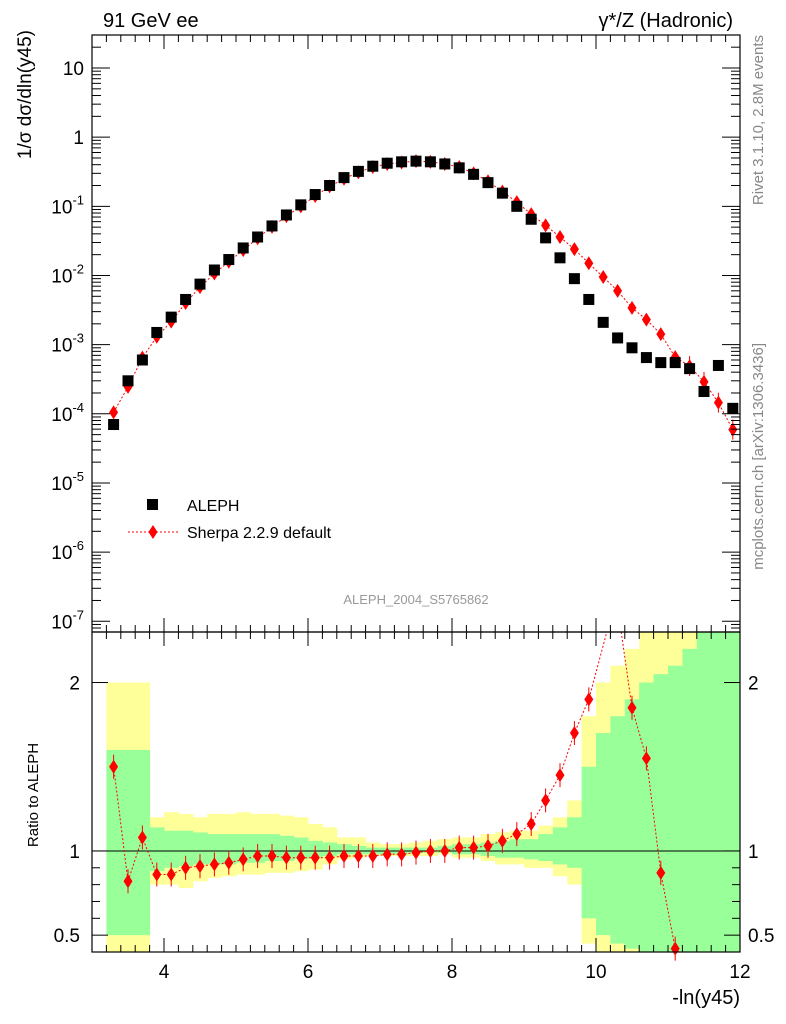  What do you see at coordinates (67, 413) in the screenshot?
I see `main-ytick-label-5: 10⁻⁴` at bounding box center [67, 413].